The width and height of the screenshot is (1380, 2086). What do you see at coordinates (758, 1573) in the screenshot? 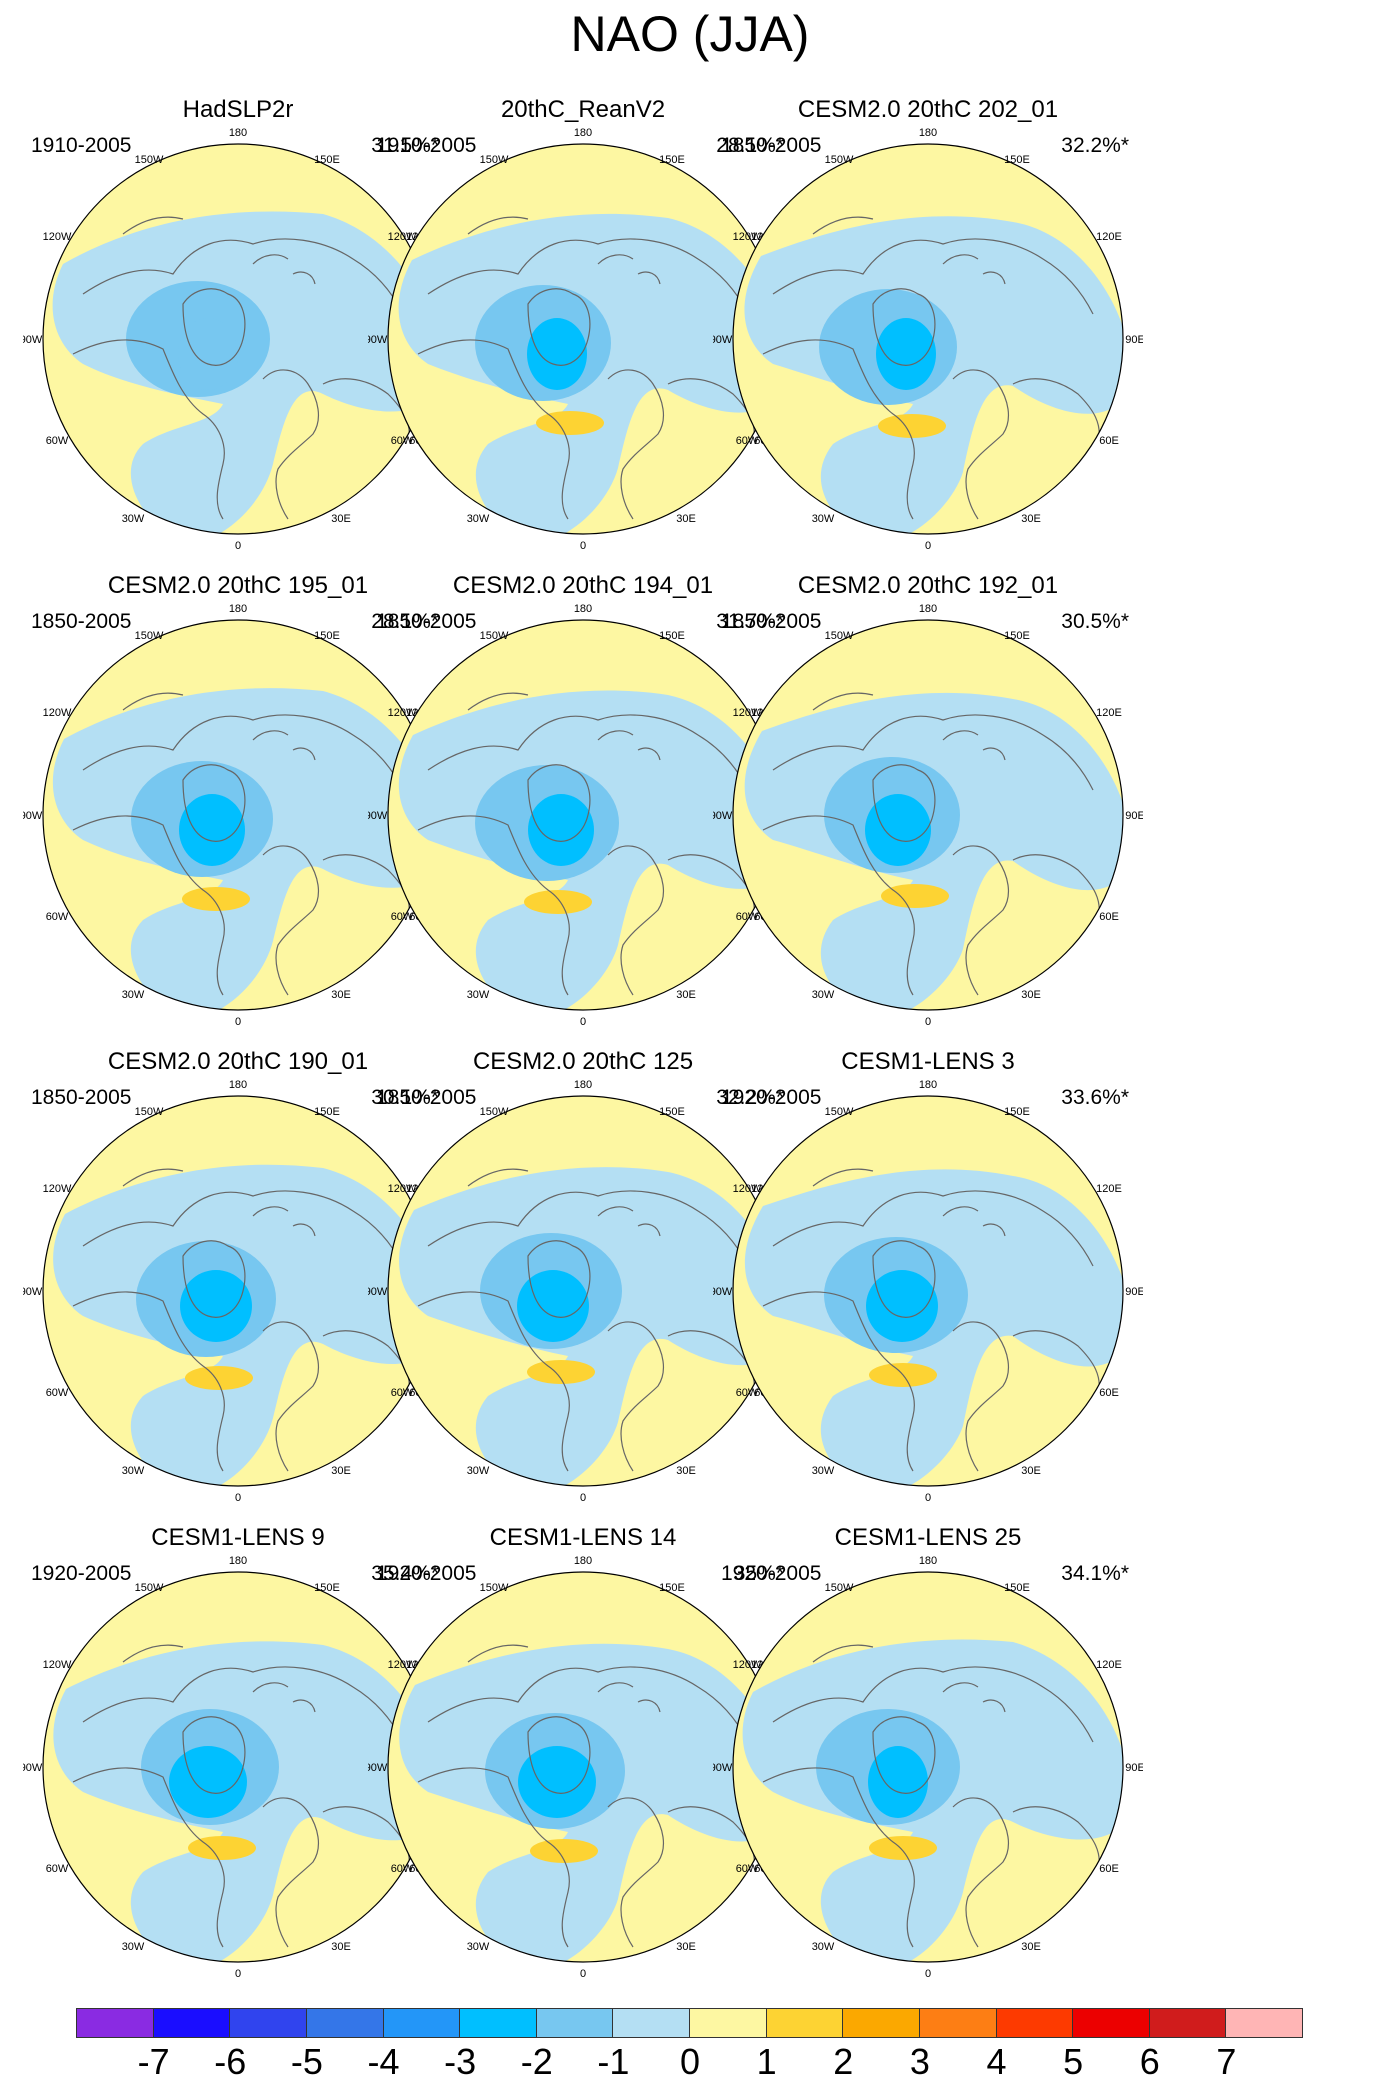
I see `panel-variance: 35%*` at bounding box center [758, 1573].